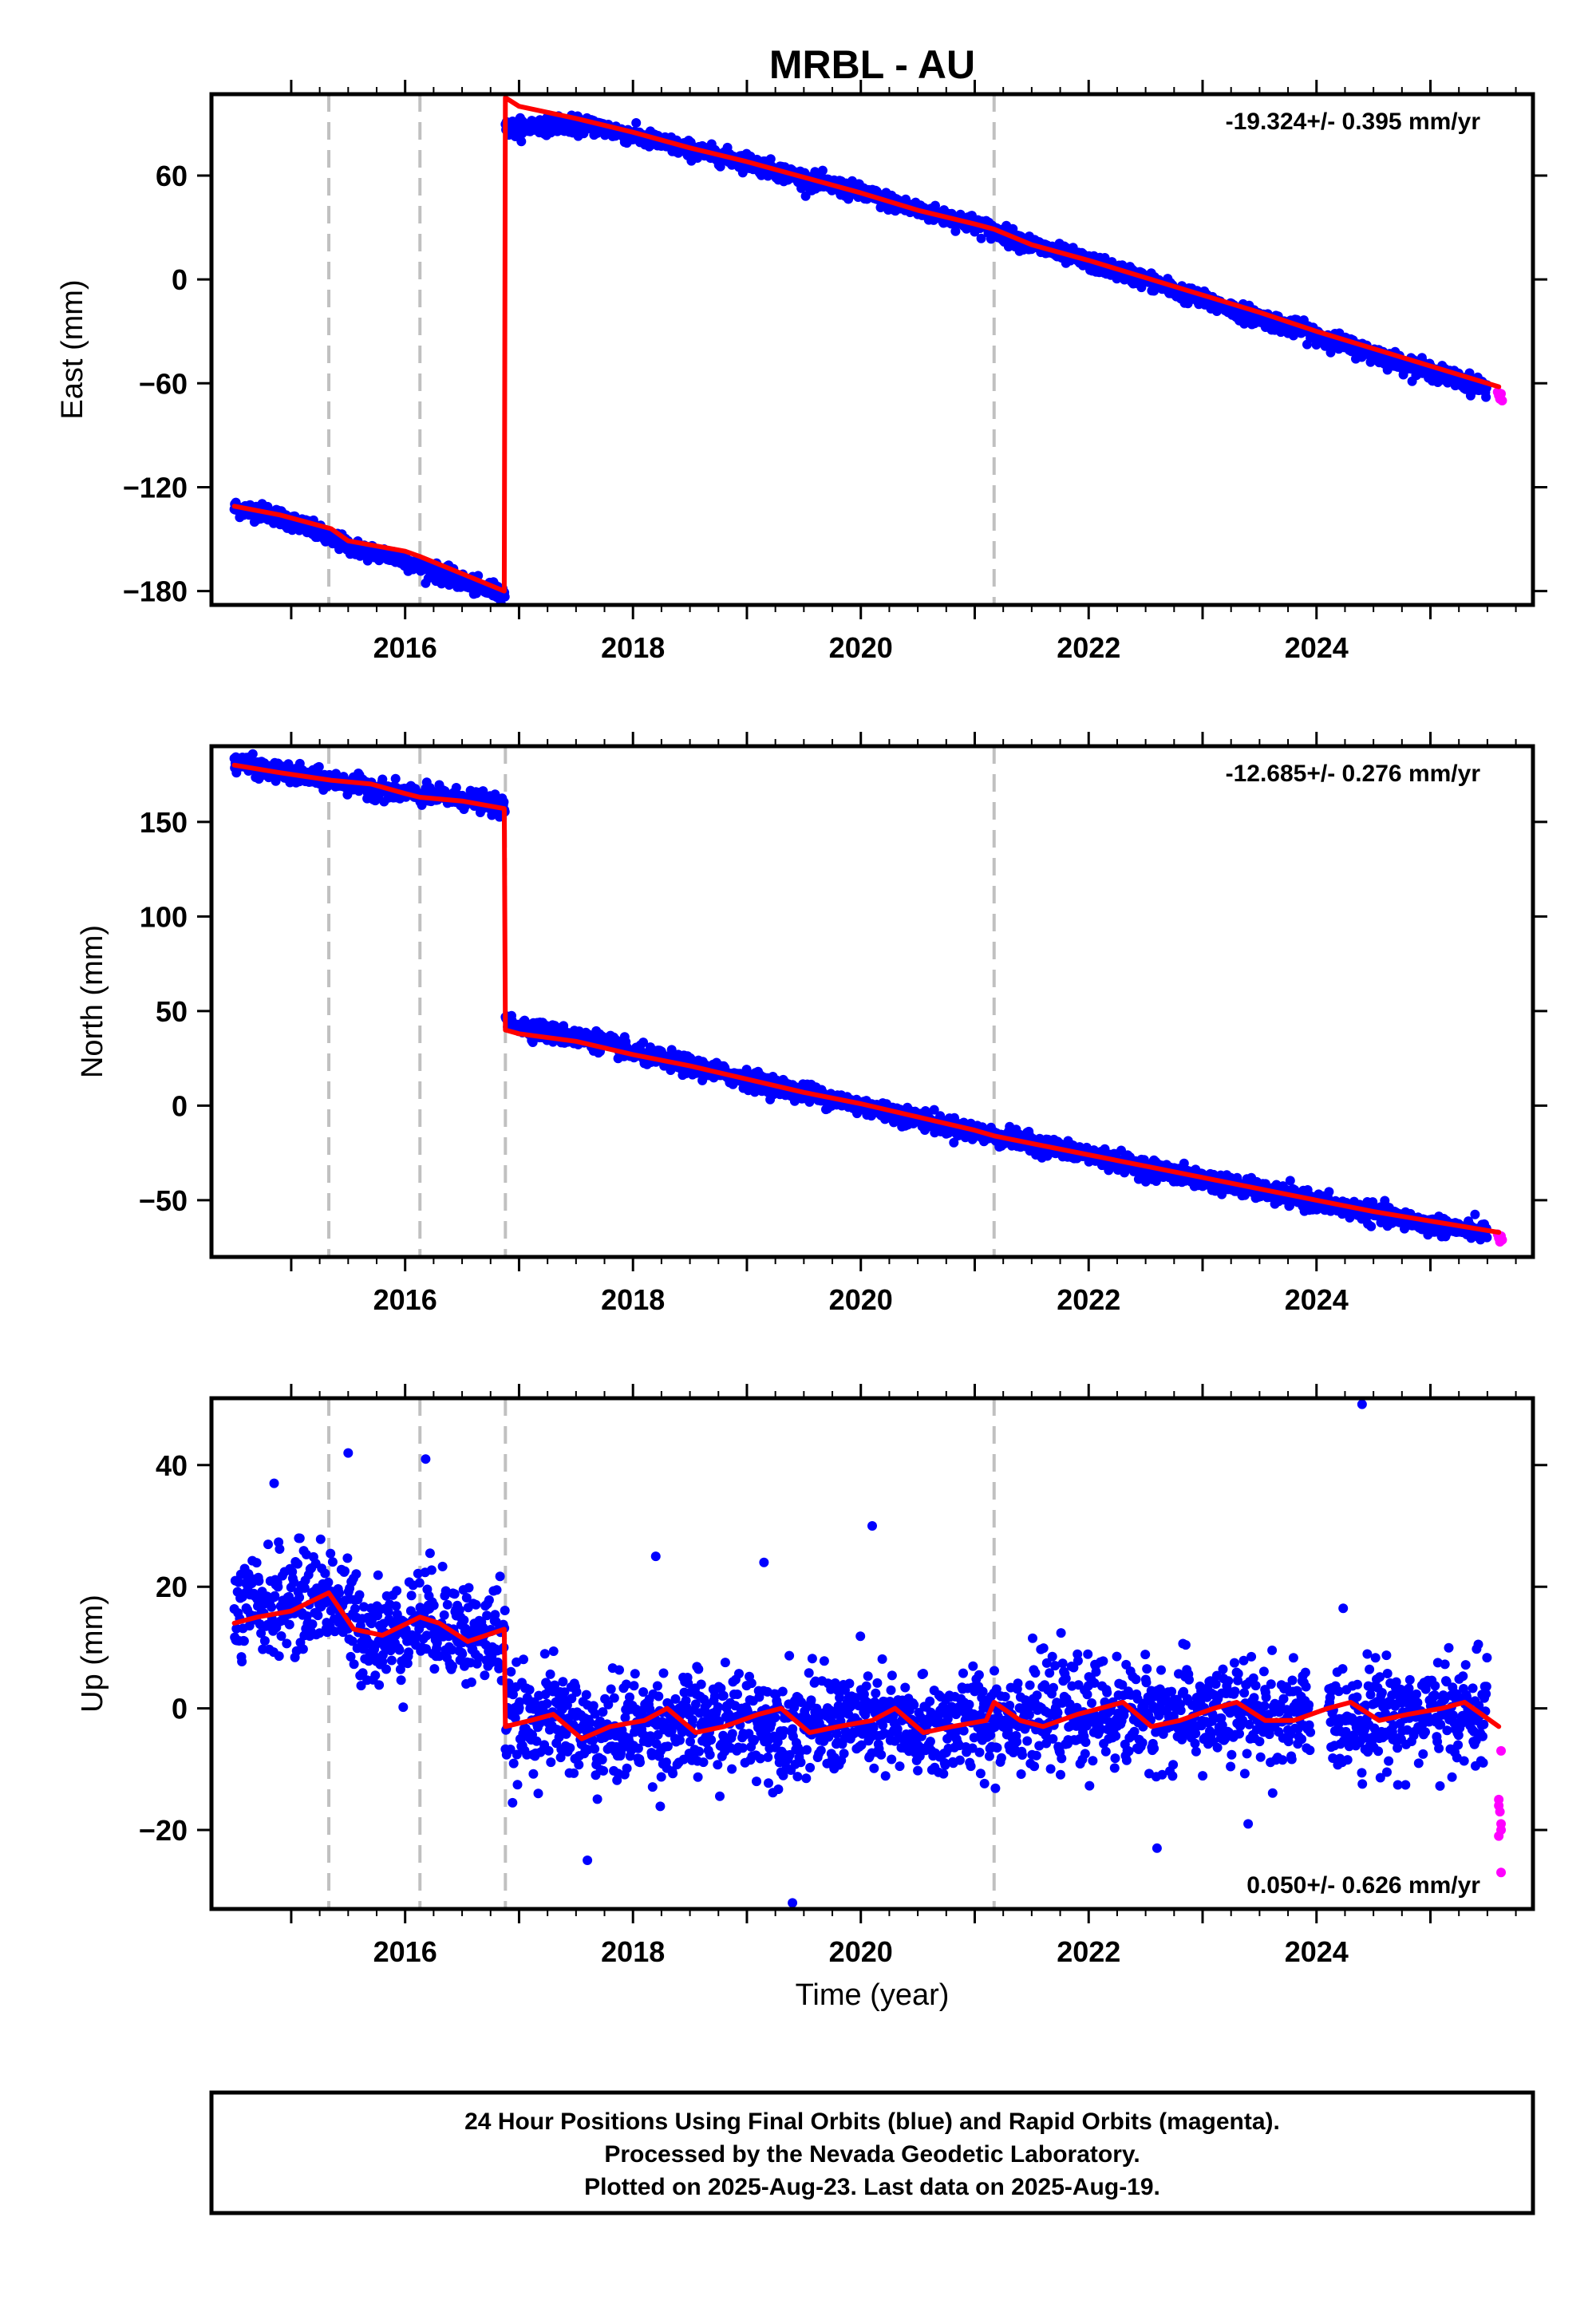  What do you see at coordinates (164, 916) in the screenshot?
I see `y-tick-label: 100` at bounding box center [164, 916].